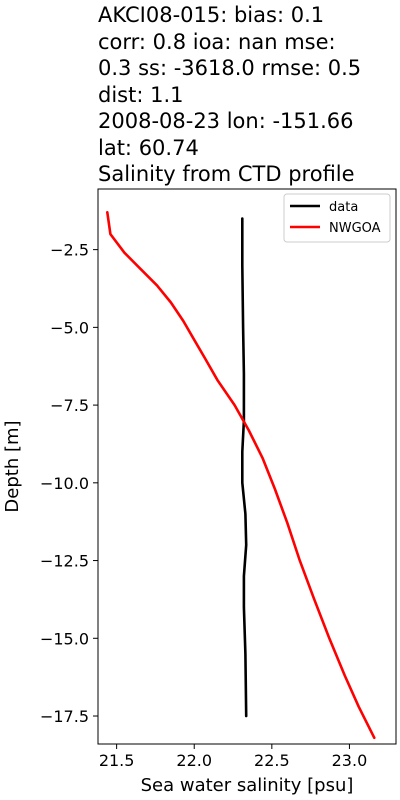 This screenshot has width=400, height=800. What do you see at coordinates (337, 218) in the screenshot?
I see `legend: data NWGOA` at bounding box center [337, 218].